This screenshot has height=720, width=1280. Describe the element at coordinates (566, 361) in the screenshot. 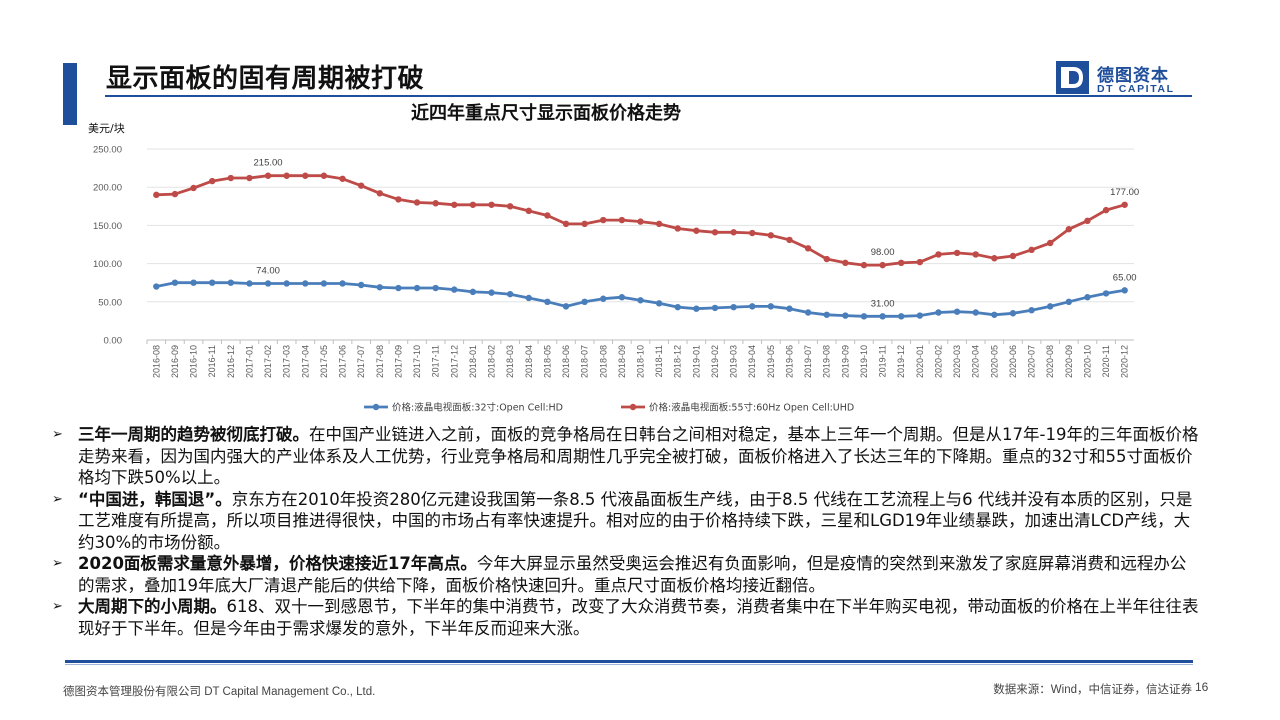

I see `x-tick-label: 2018-06` at that location.